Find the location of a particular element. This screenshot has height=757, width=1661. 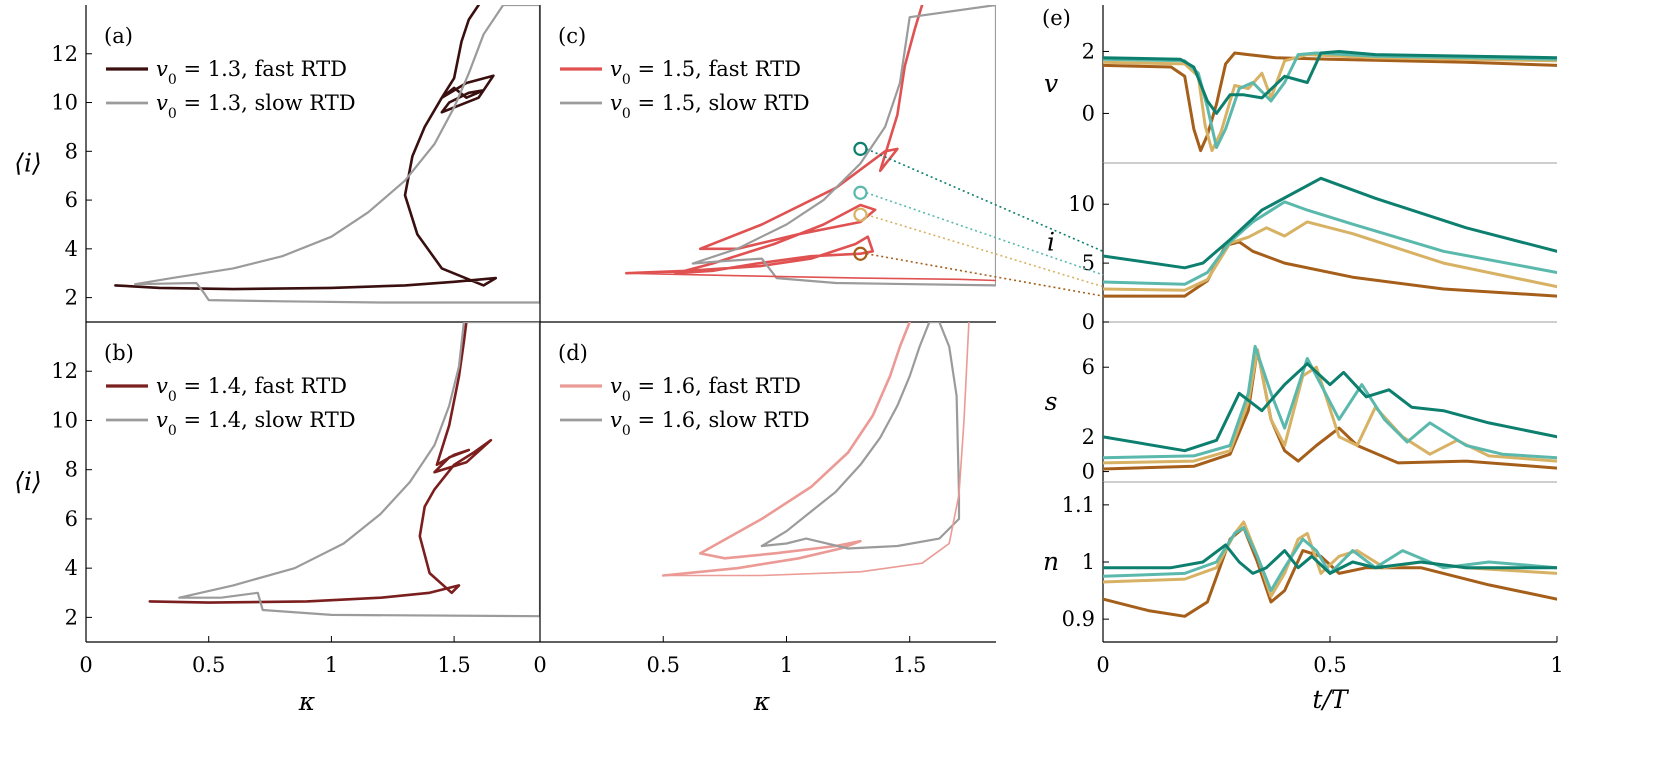

panel-a-series is located at coordinates (327, 154).